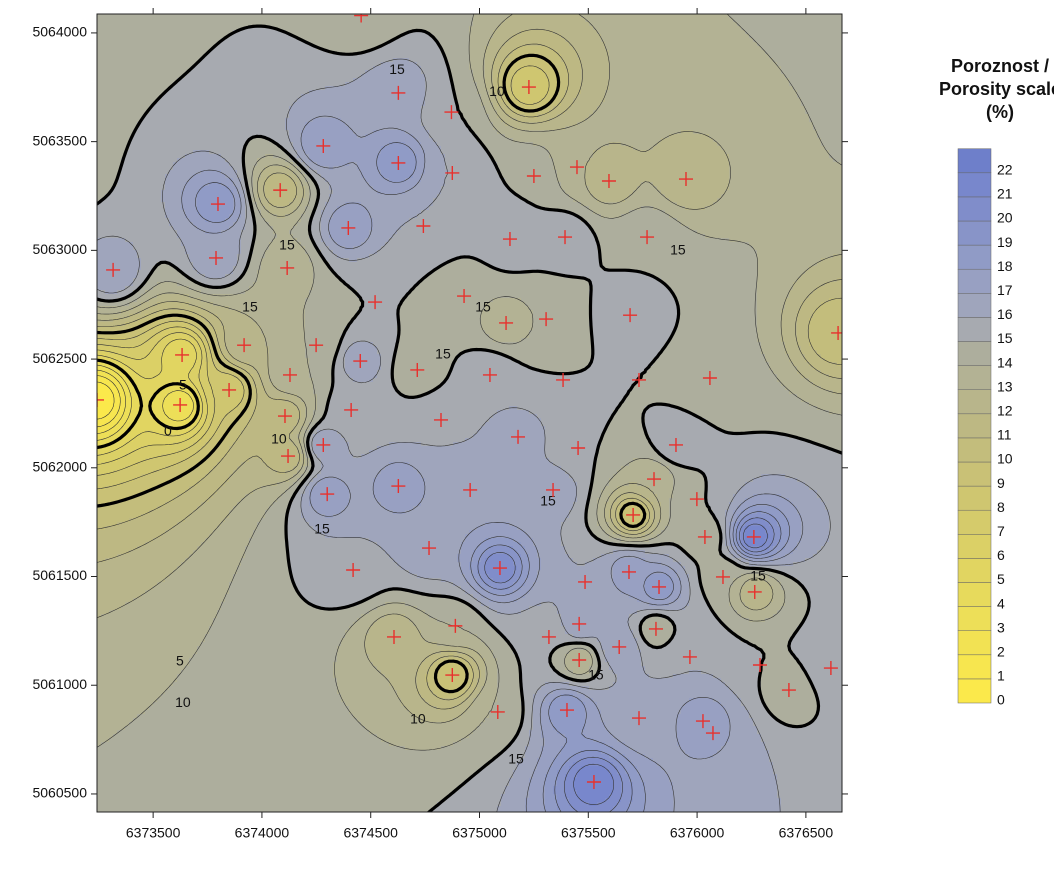  Describe the element at coordinates (479, 833) in the screenshot. I see `x-tick-label: 6375000` at that location.